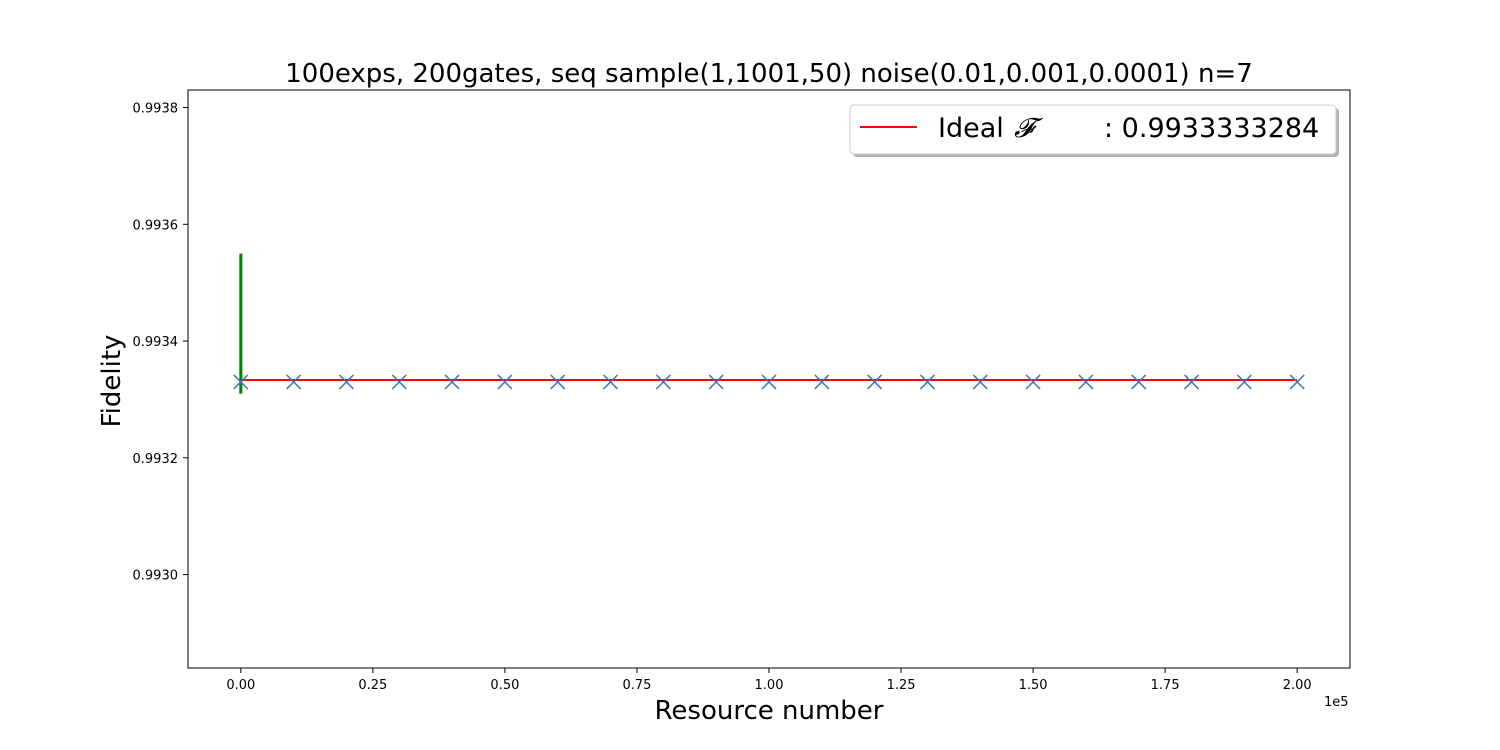 Image resolution: width=1500 pixels, height=750 pixels. I want to click on x-tick-label: 0.00, so click(240, 685).